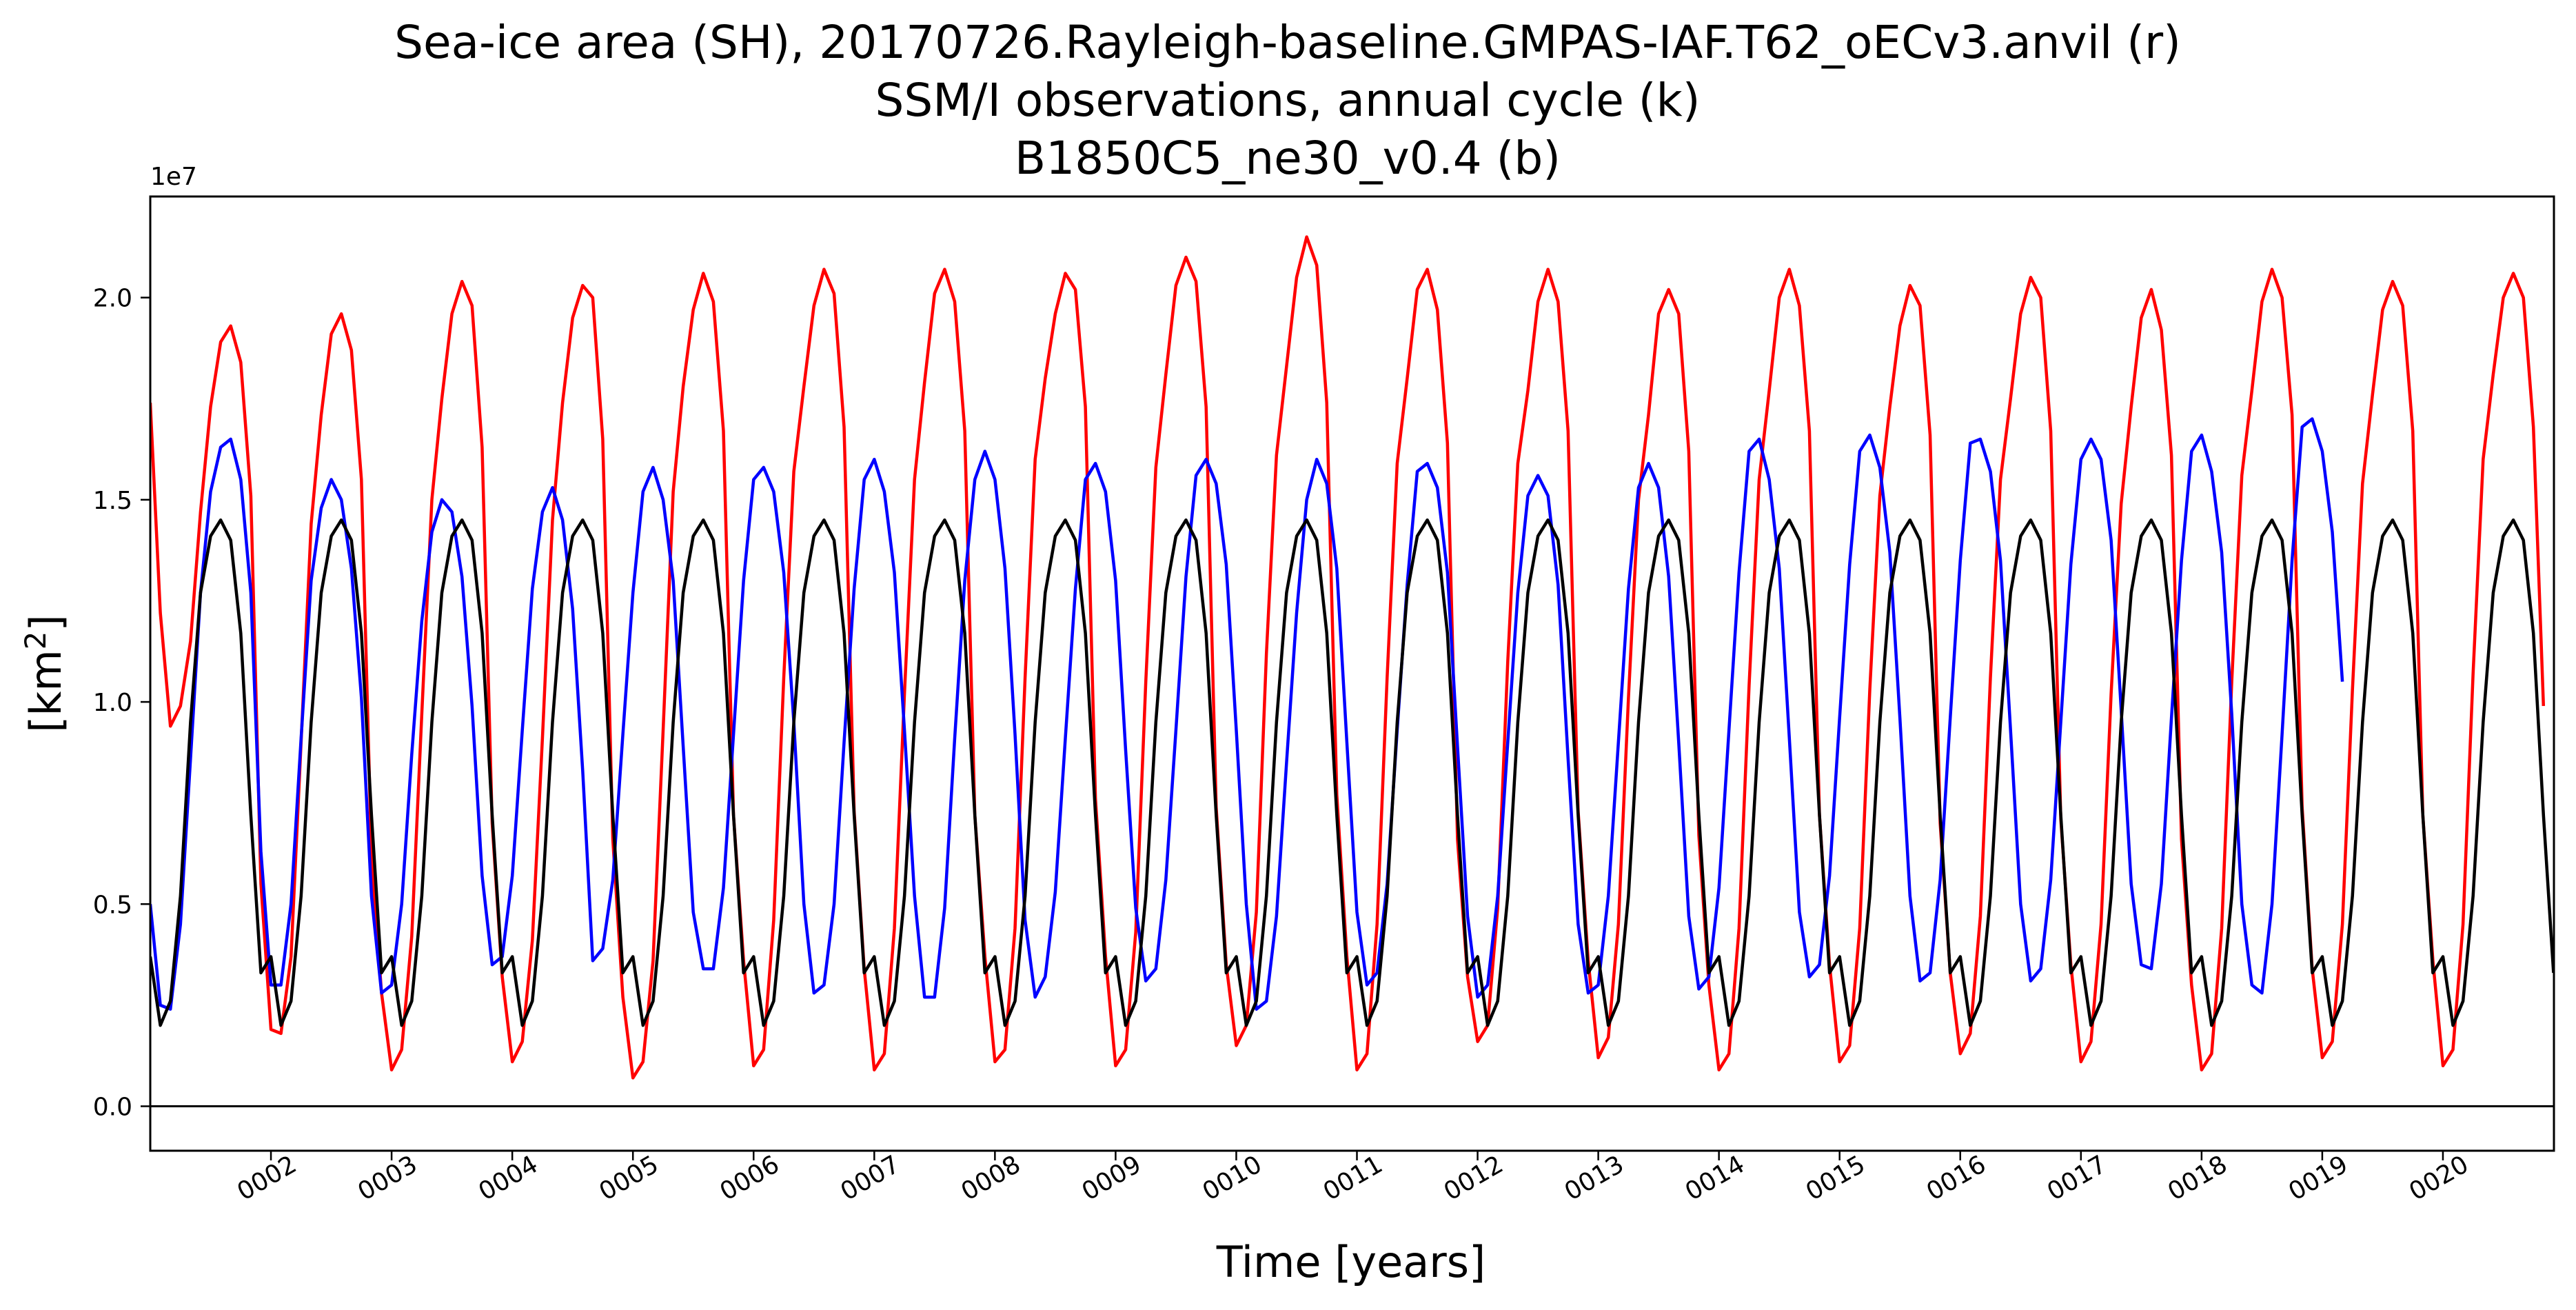  Describe the element at coordinates (750, 1178) in the screenshot. I see `x-tick-label: 0006` at that location.